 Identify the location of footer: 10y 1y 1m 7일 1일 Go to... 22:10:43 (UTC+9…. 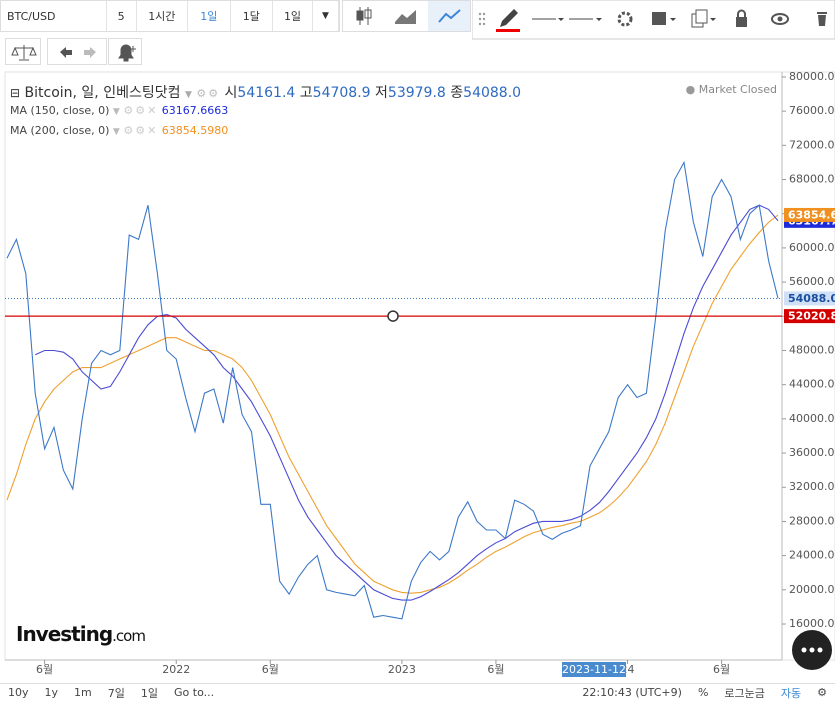
(417, 692).